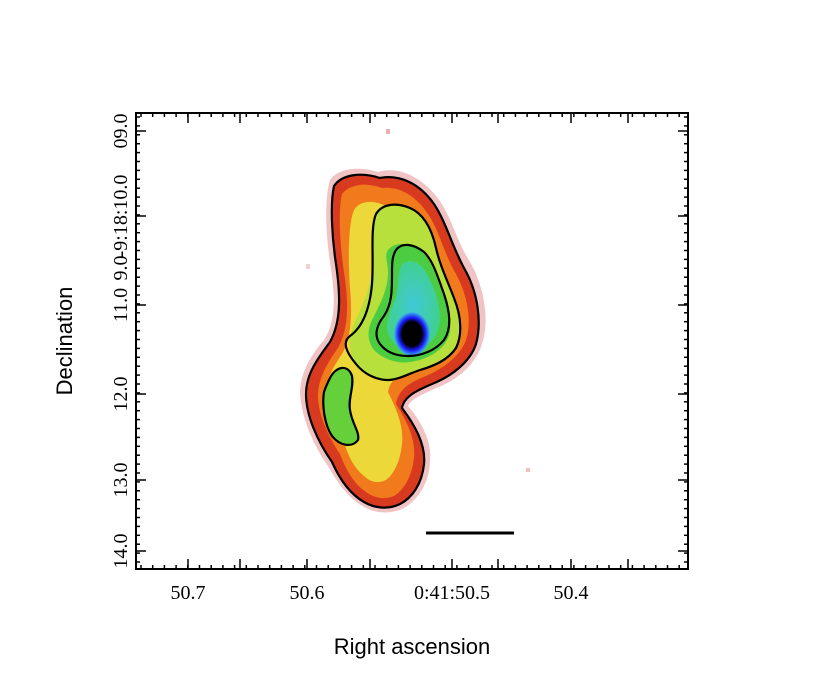  I want to click on contour-outer, so click(392, 341).